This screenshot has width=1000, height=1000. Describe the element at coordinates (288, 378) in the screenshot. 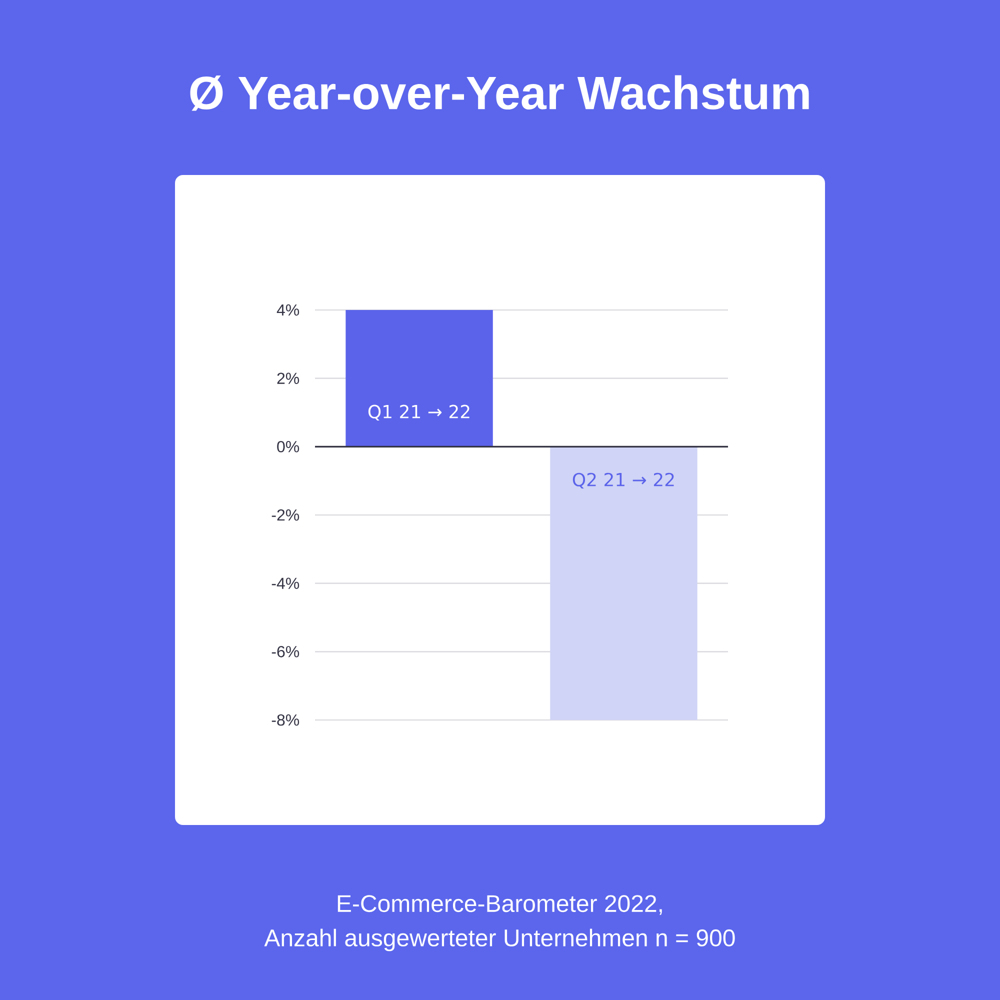

I see `y-tick-label: 2%` at that location.